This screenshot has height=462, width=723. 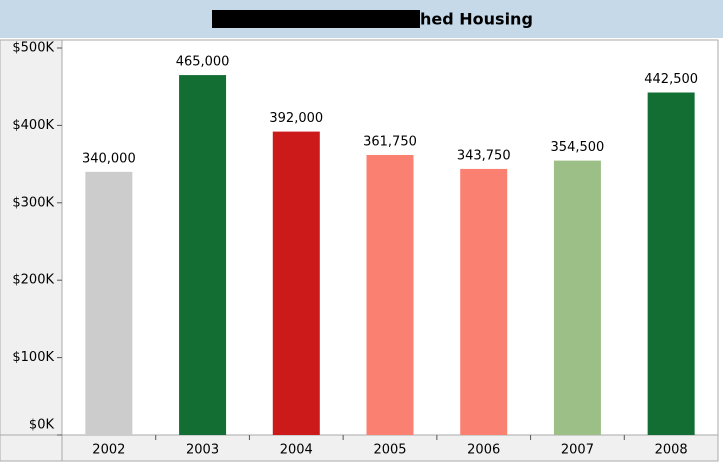 I want to click on x-tick-label: 2002, so click(x=108, y=450).